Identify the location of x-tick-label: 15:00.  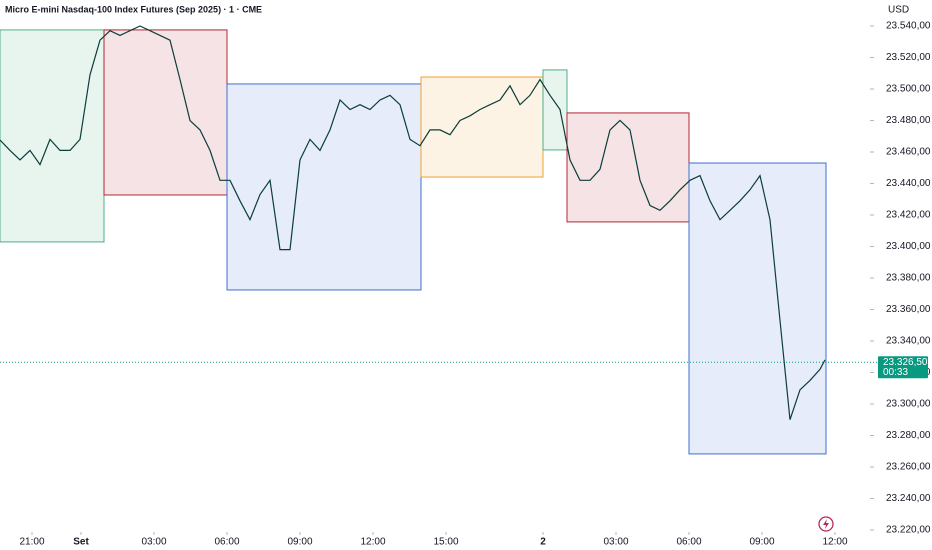
(445, 542).